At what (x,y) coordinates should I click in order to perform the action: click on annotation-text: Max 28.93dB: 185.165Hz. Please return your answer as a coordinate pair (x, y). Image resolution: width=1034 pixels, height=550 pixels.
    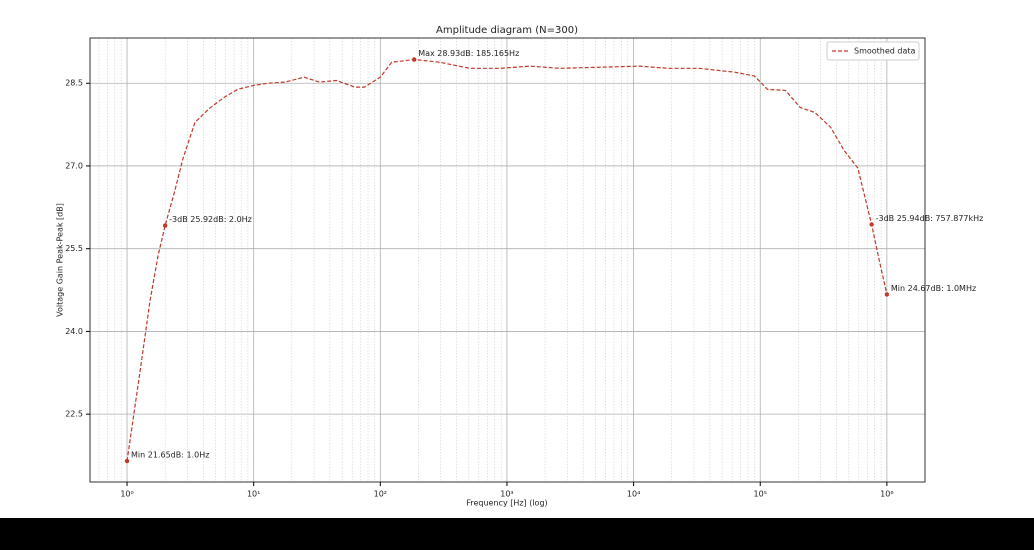
    Looking at the image, I should click on (468, 53).